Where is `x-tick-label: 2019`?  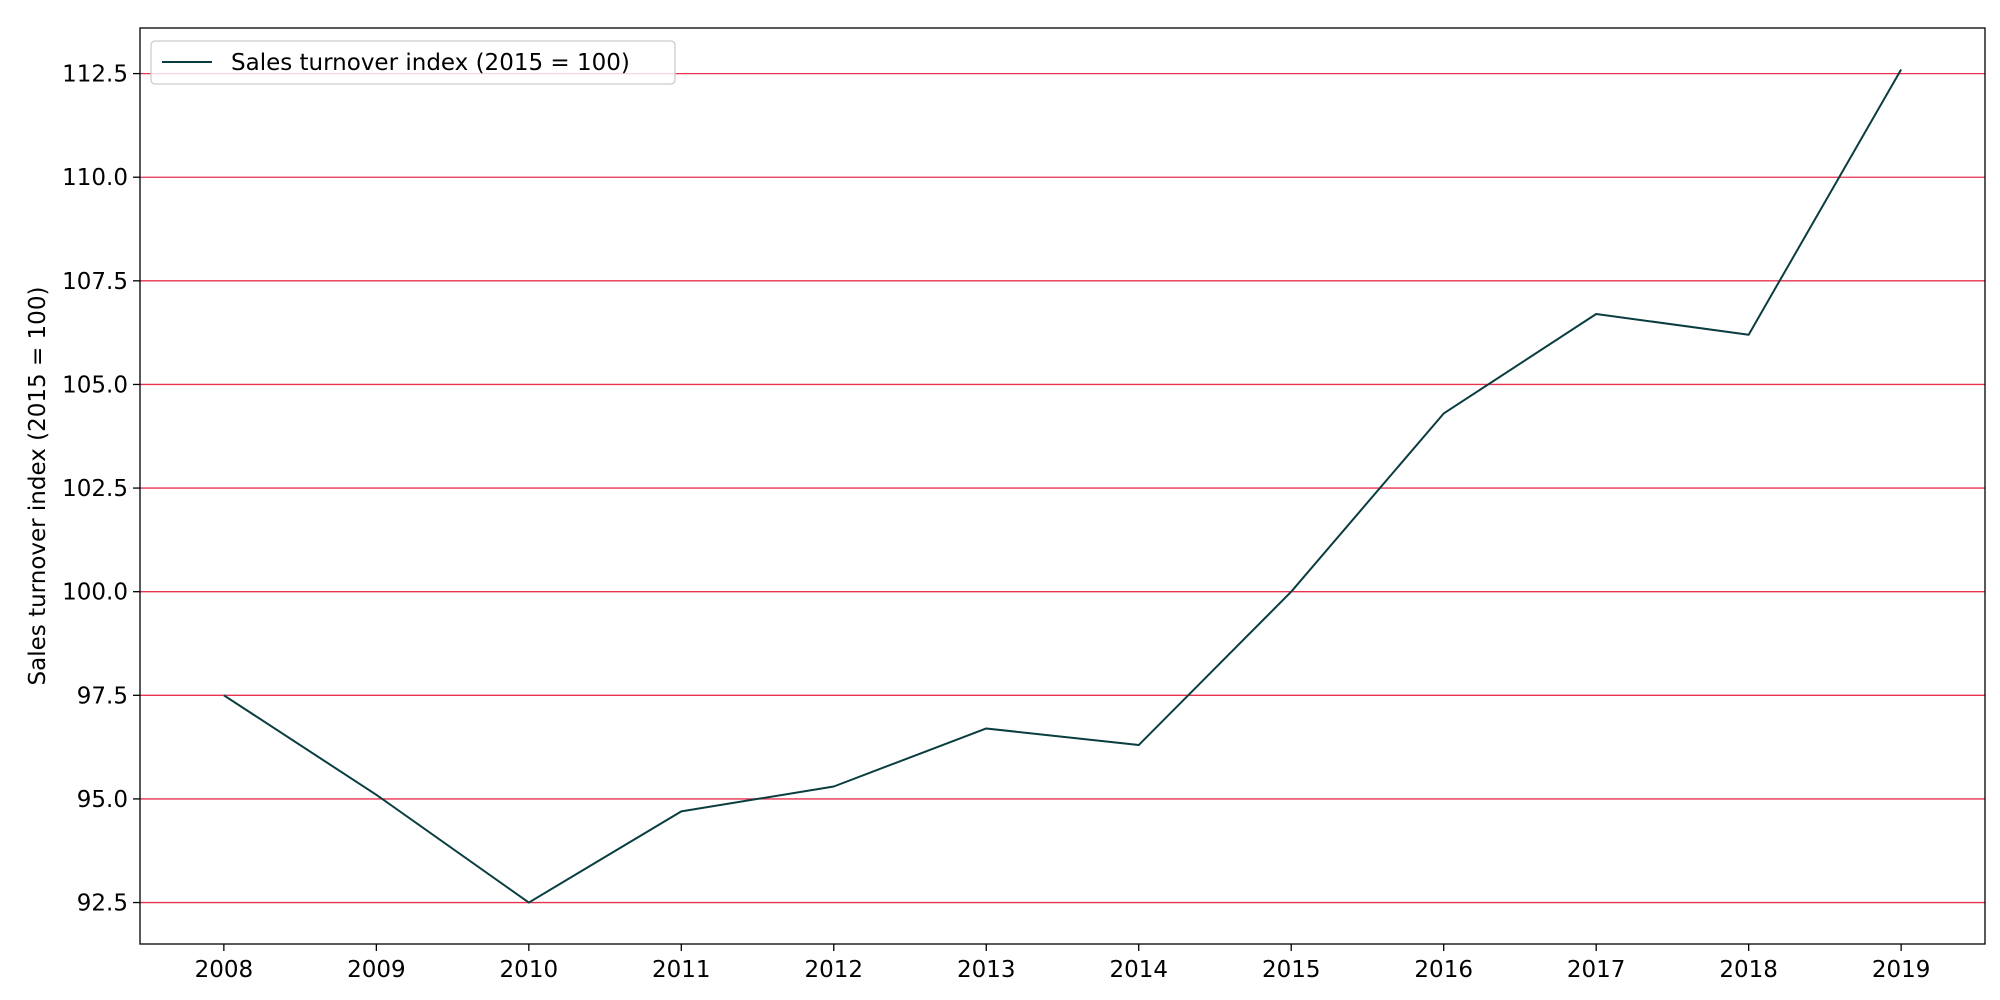
x-tick-label: 2019 is located at coordinates (1901, 970).